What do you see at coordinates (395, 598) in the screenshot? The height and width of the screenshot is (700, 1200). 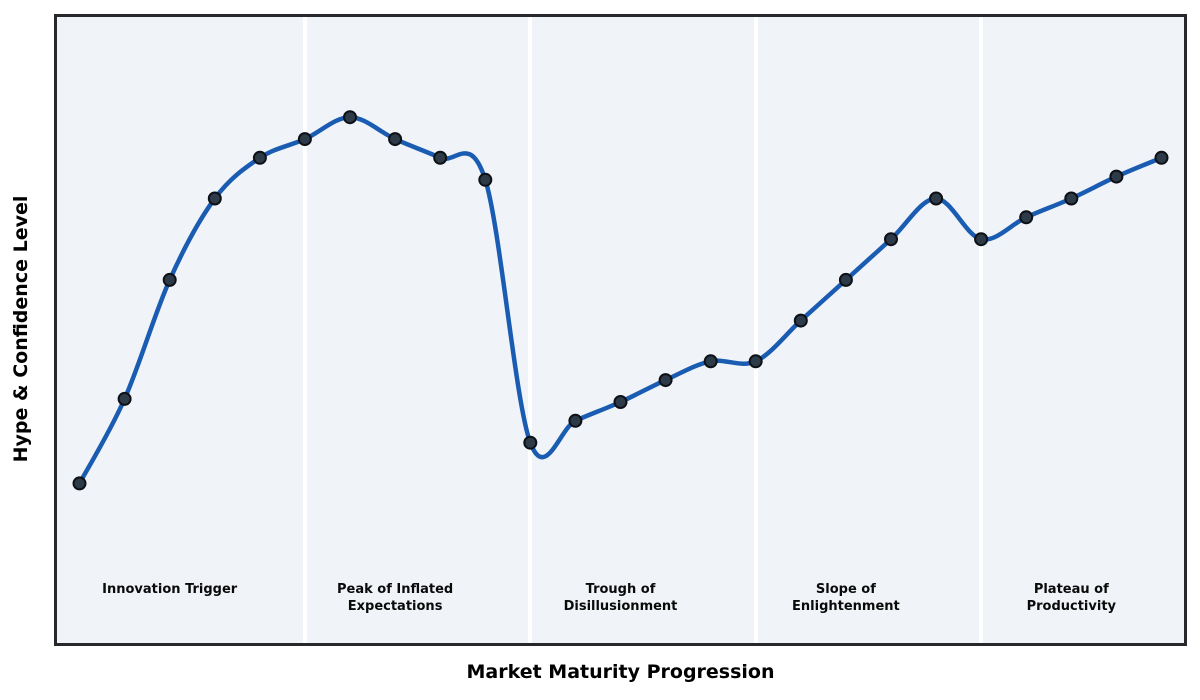 I see `phase-label-1: Peak of Inflated Expectations` at bounding box center [395, 598].